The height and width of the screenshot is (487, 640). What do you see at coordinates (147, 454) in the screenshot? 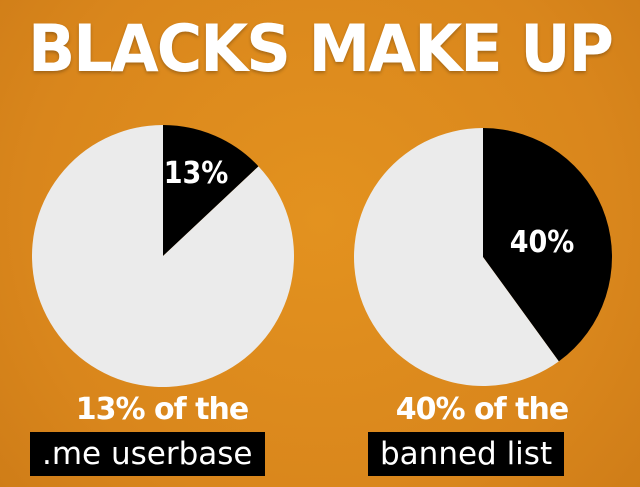
I see `caption-userbase-line2: .me userbase` at bounding box center [147, 454].